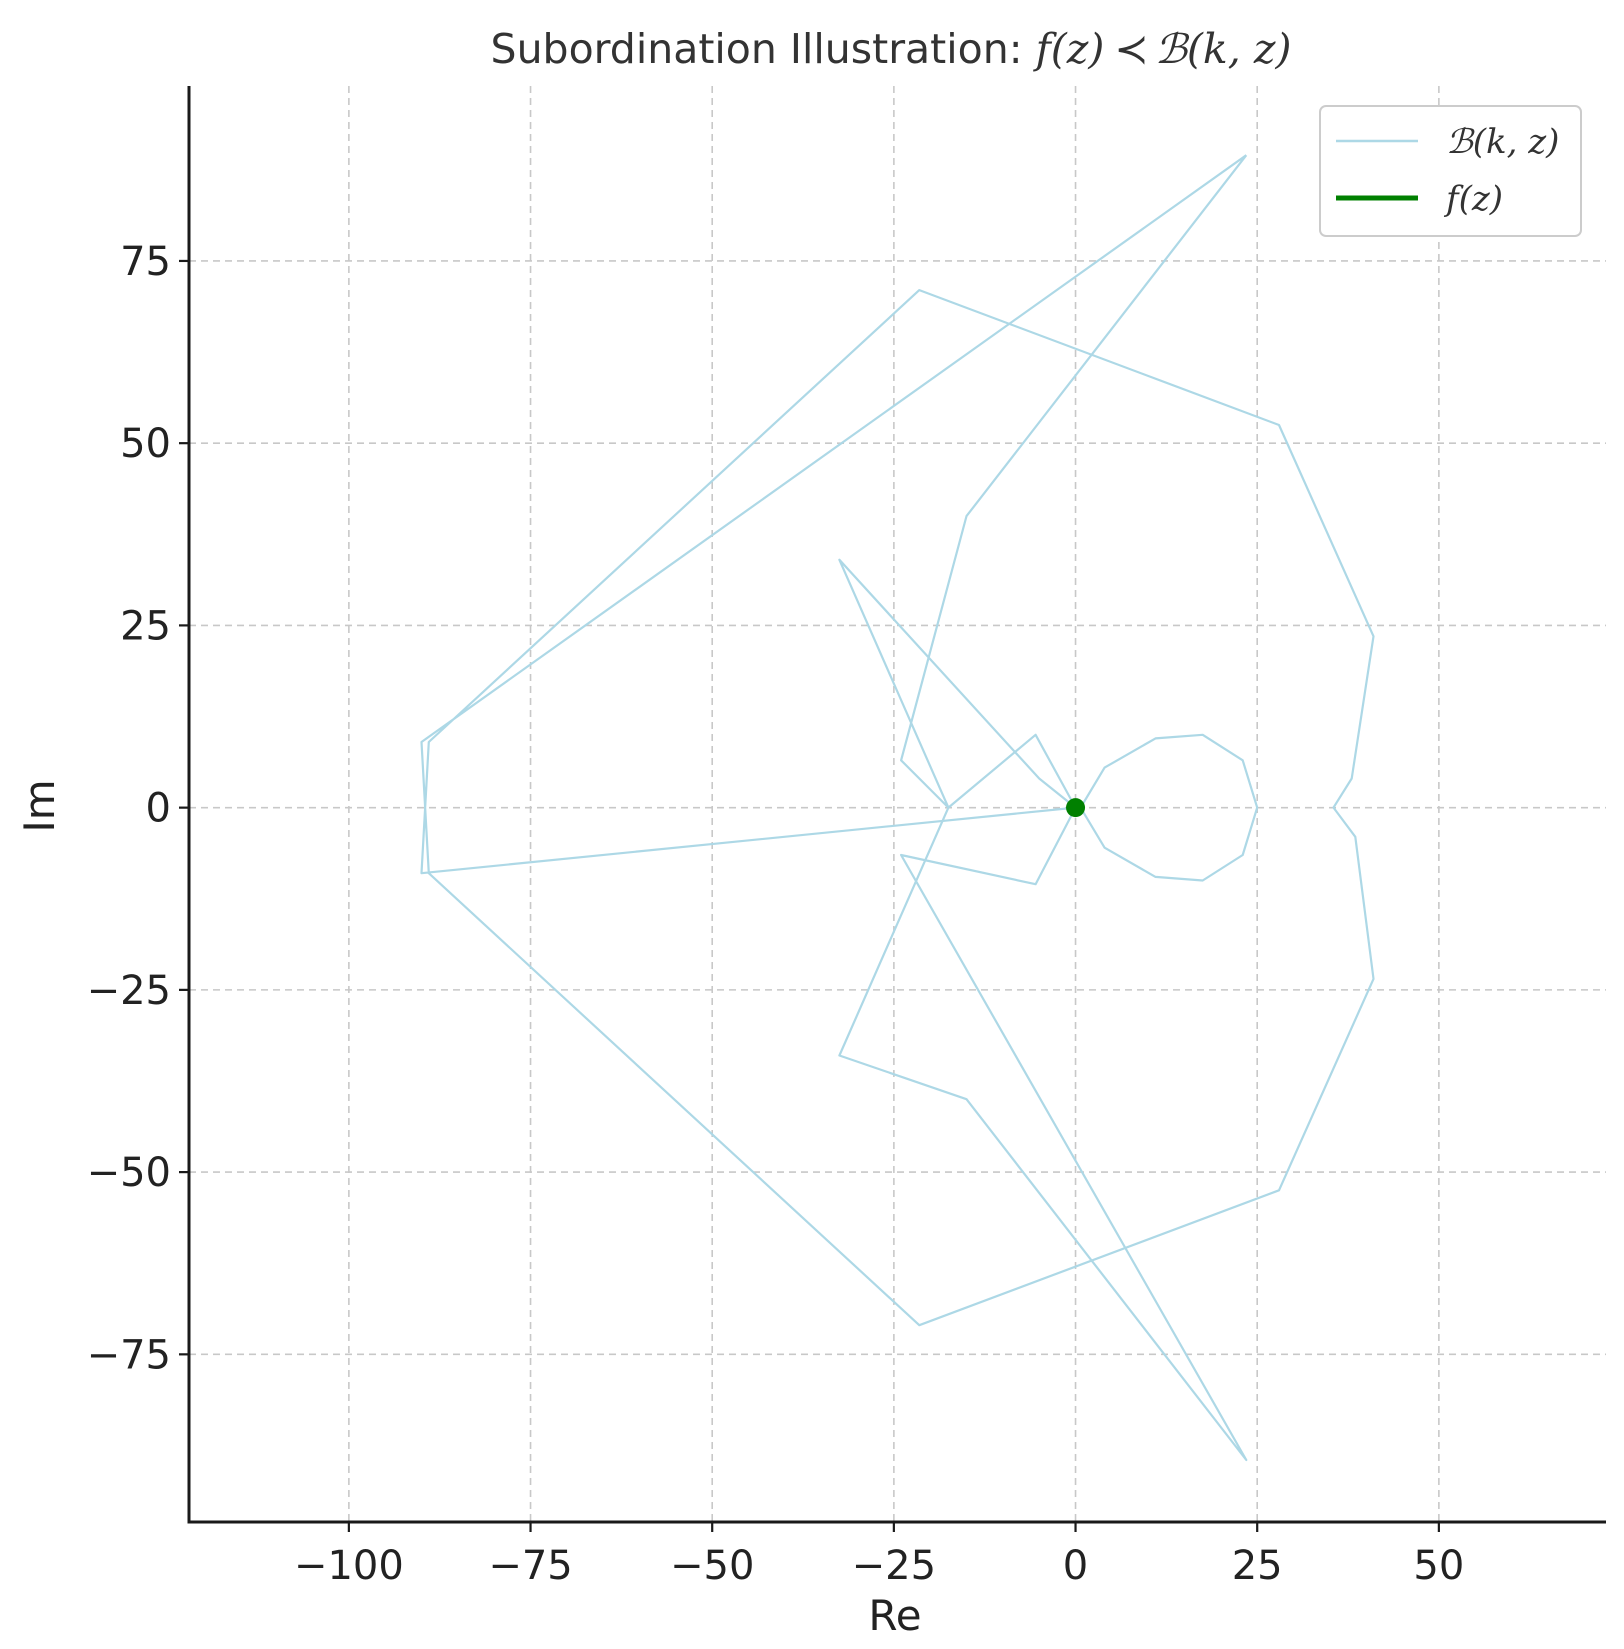  I want to click on y-tick-label: −25, so click(129, 991).